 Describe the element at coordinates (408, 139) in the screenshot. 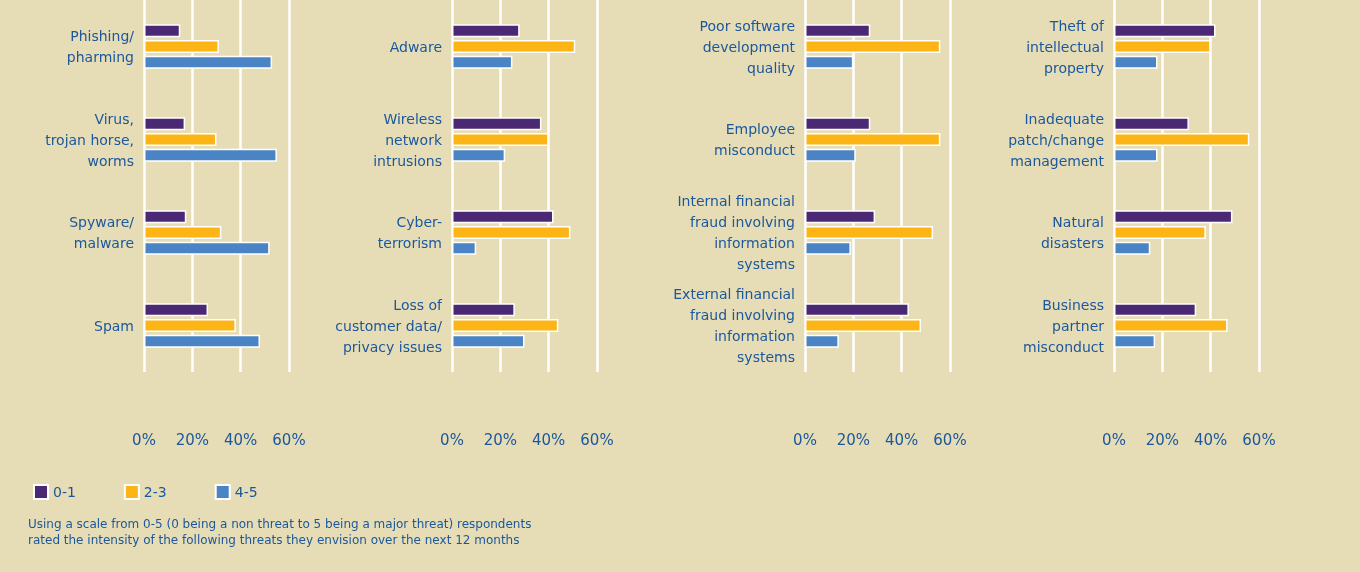

I see `y-tick-label: Wireless network intrusions` at that location.